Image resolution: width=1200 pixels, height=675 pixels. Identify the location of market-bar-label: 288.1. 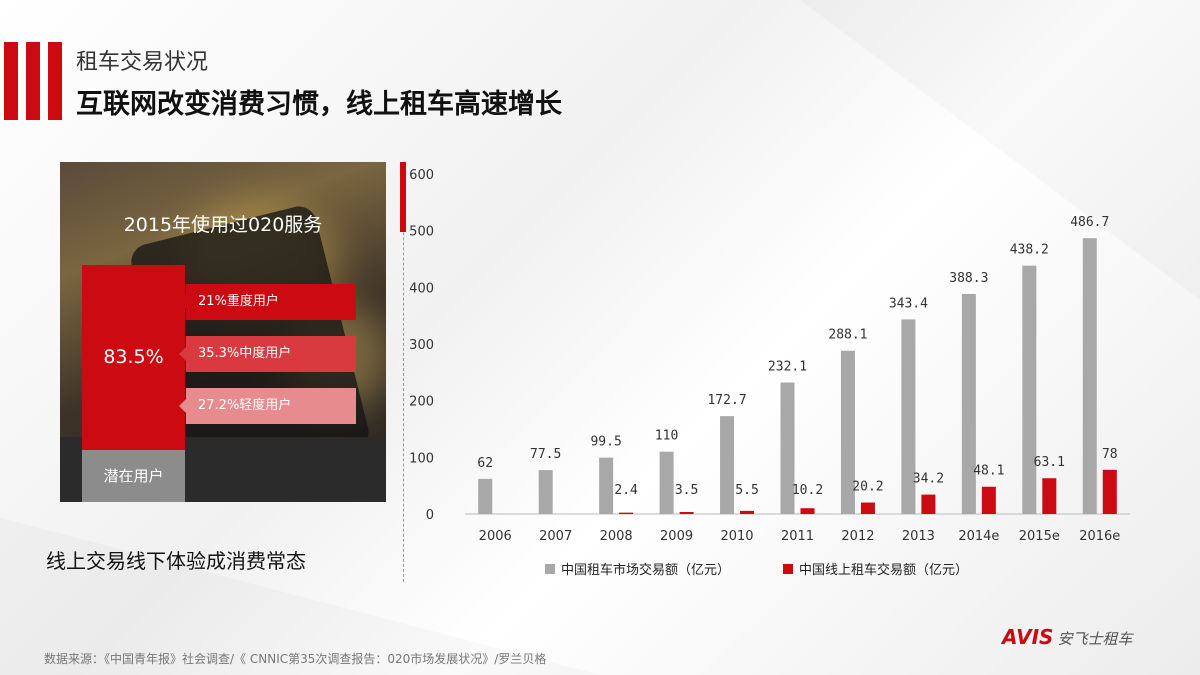
(847, 335).